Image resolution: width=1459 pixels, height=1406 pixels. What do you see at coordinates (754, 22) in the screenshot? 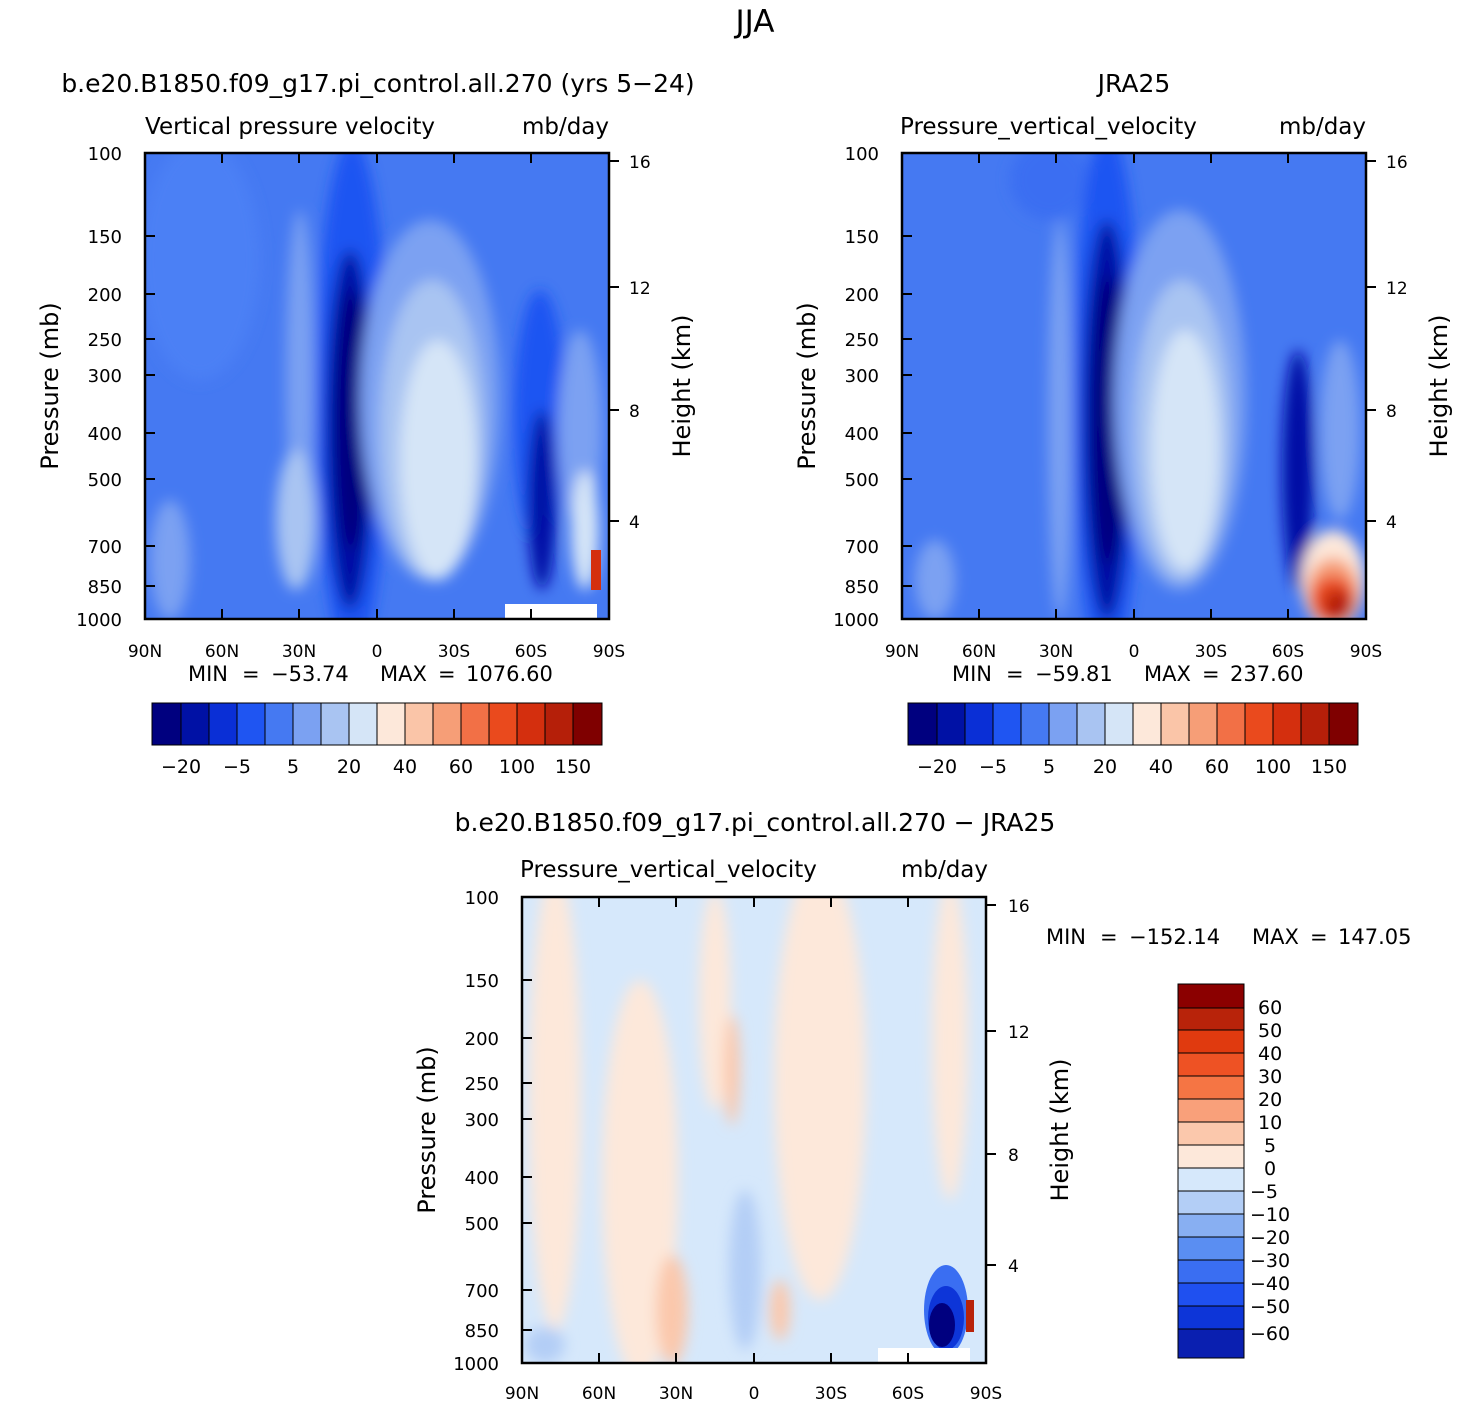
I see `figure-title: JJA` at bounding box center [754, 22].